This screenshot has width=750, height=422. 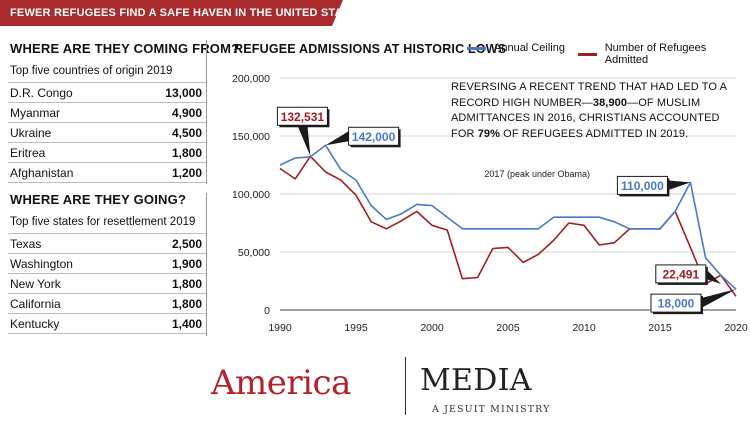 What do you see at coordinates (251, 195) in the screenshot?
I see `y-tick-label: 100,000` at bounding box center [251, 195].